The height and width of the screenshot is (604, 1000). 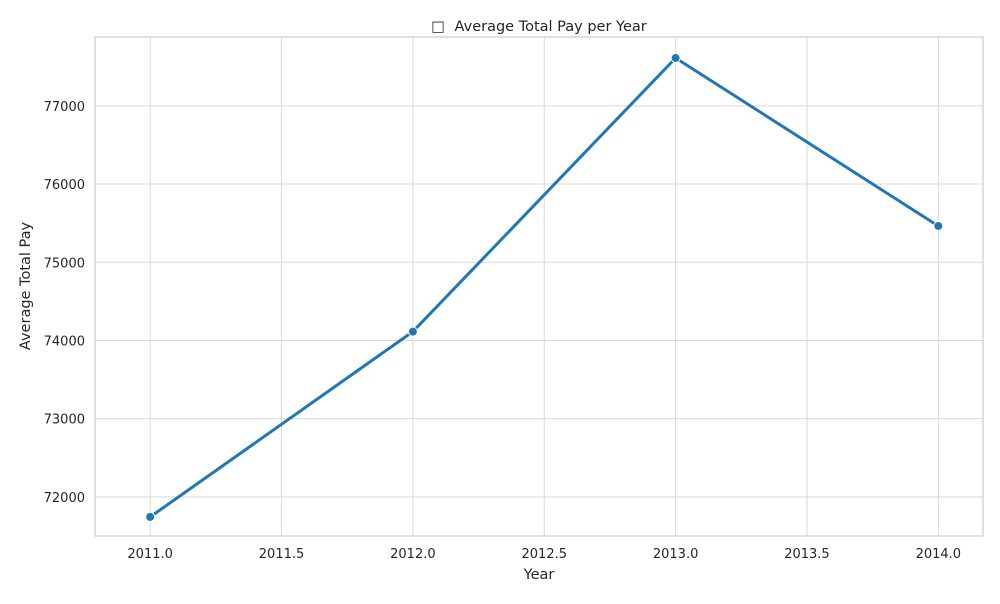 What do you see at coordinates (64, 420) in the screenshot?
I see `y-tick-label: 73000` at bounding box center [64, 420].